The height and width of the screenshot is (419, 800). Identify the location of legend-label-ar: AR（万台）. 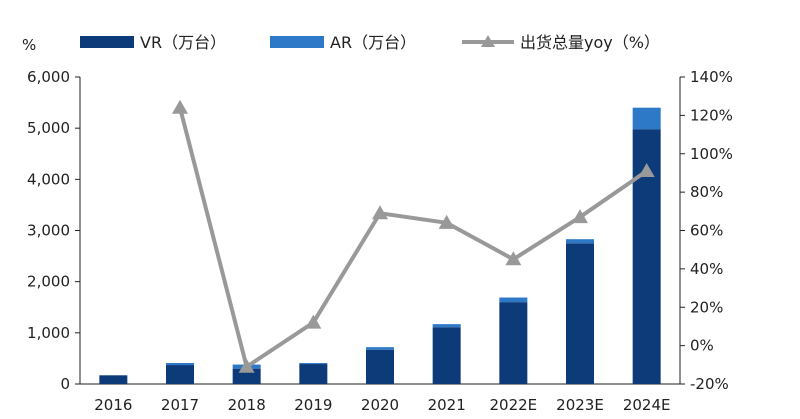
(373, 42).